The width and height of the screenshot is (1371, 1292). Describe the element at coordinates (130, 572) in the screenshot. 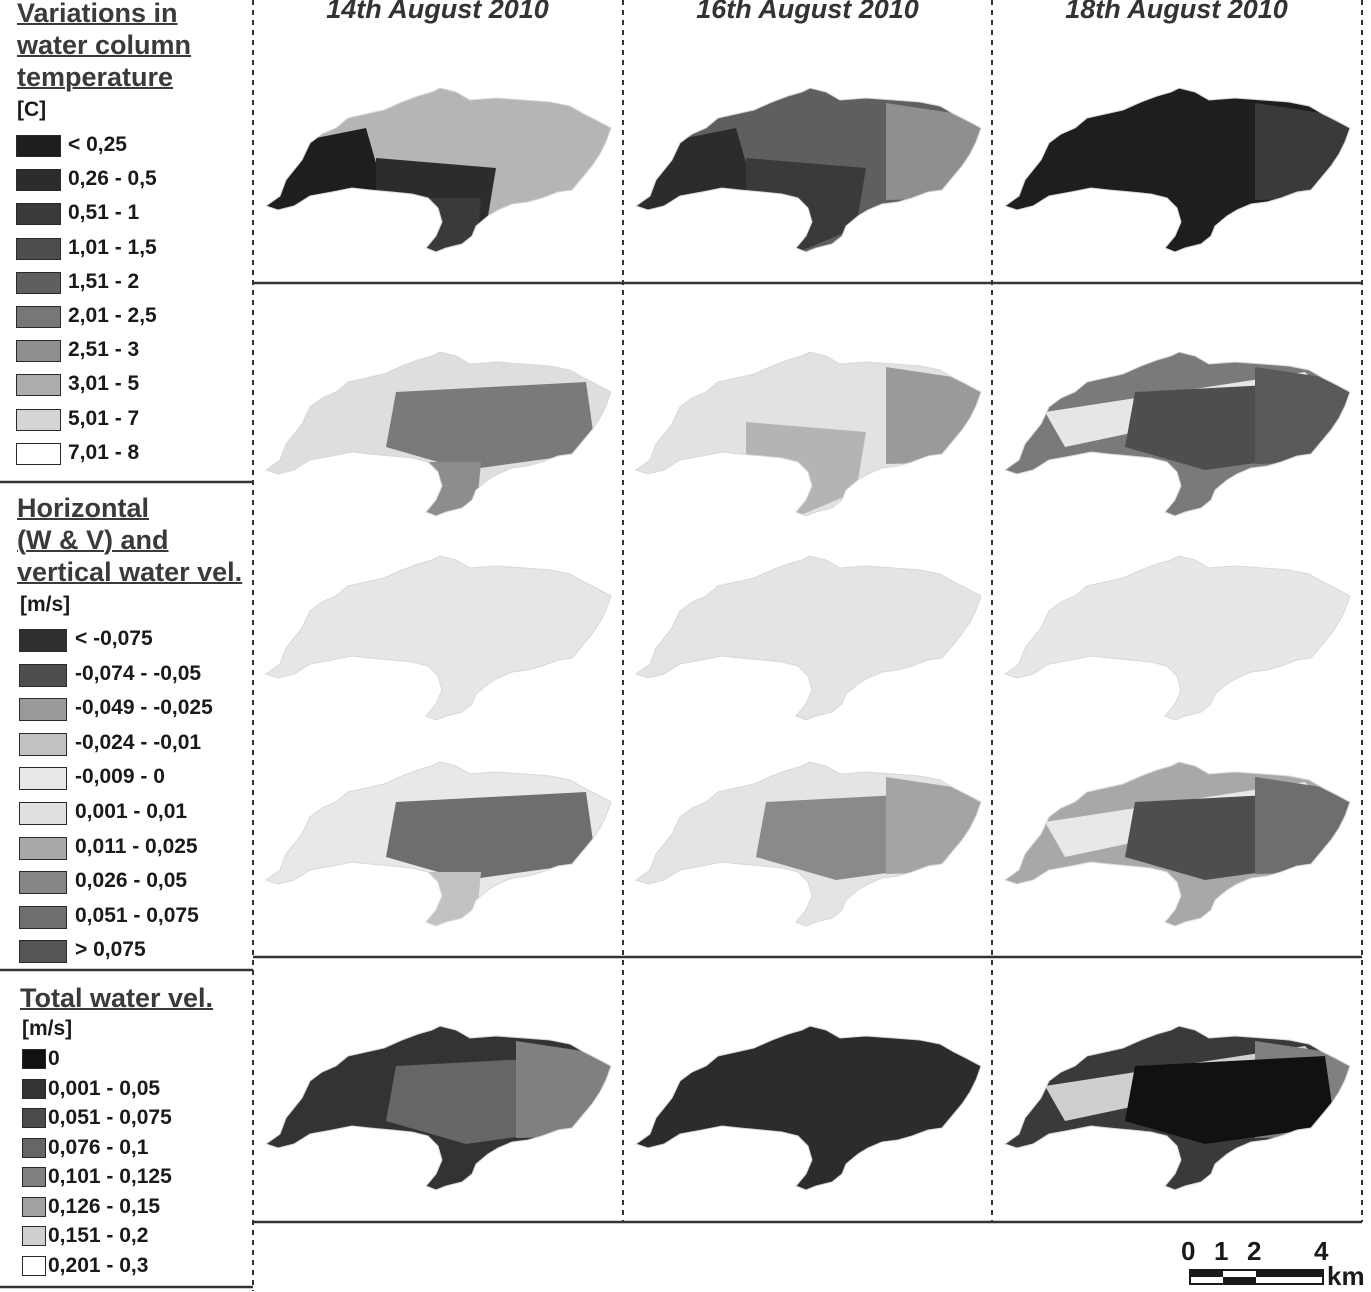

I see `velocity-legend-title-line-3: vertical water vel.` at that location.